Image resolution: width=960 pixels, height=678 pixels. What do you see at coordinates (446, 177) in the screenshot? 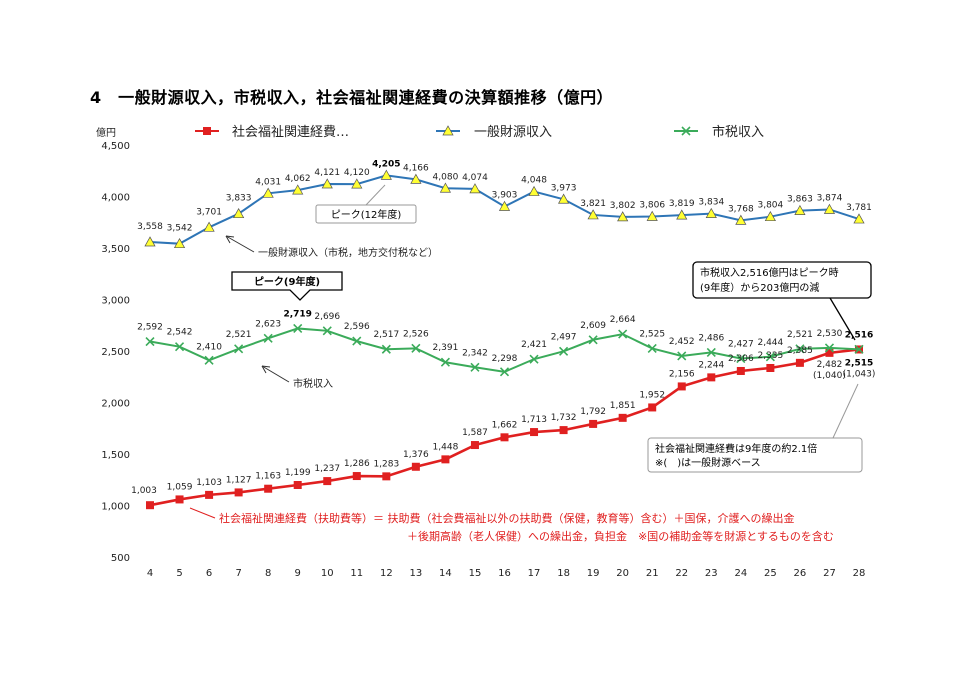
I see `general-revenue-value-label: 4,080` at bounding box center [446, 177].